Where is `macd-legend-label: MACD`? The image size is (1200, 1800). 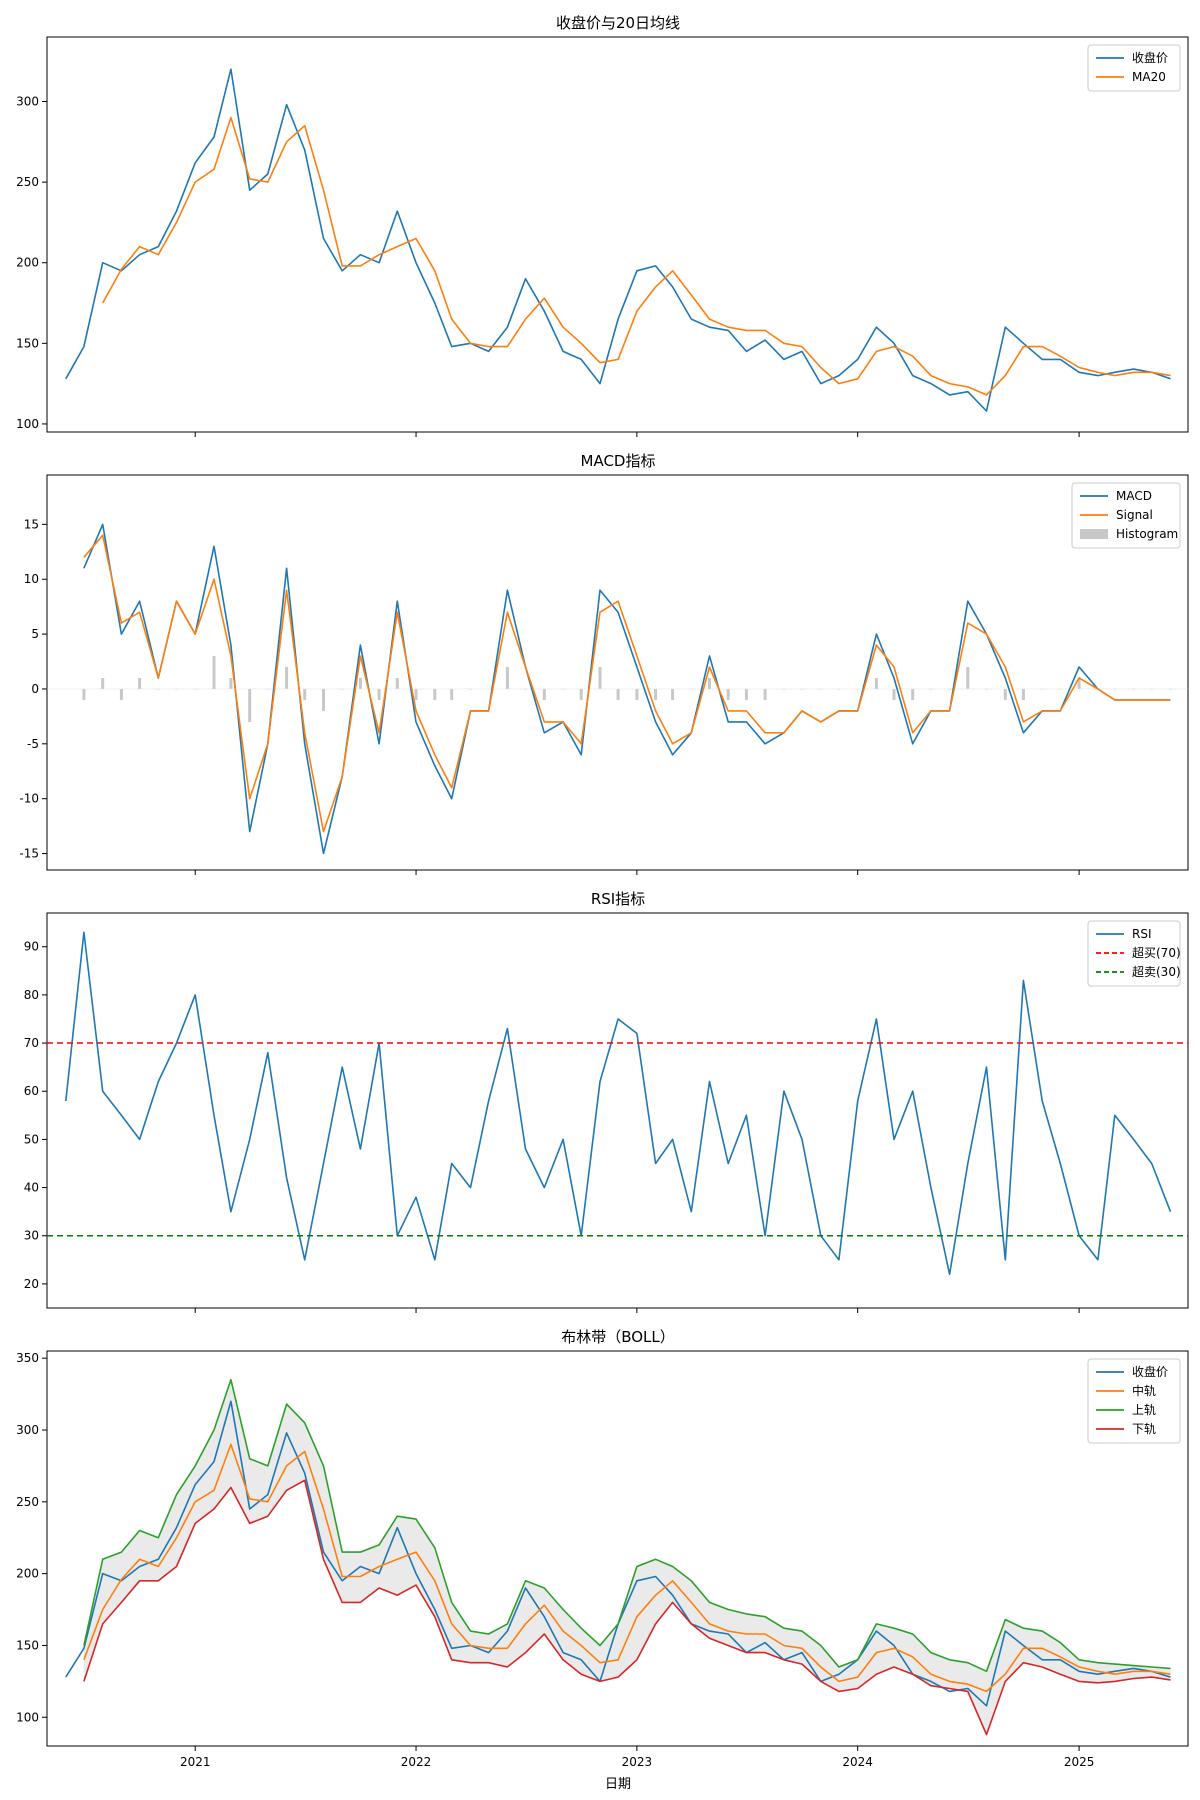
macd-legend-label: MACD is located at coordinates (1134, 496).